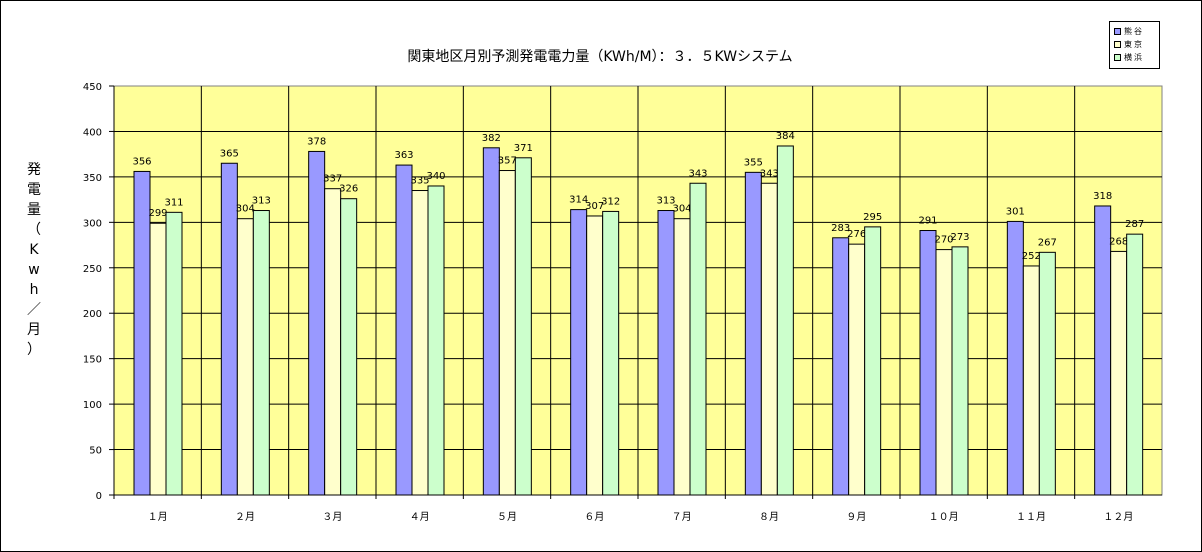  Describe the element at coordinates (600, 57) in the screenshot. I see `chart-title: 関東地区月別予測発電電力量（KWh/M）：３．５KWシステム` at that location.